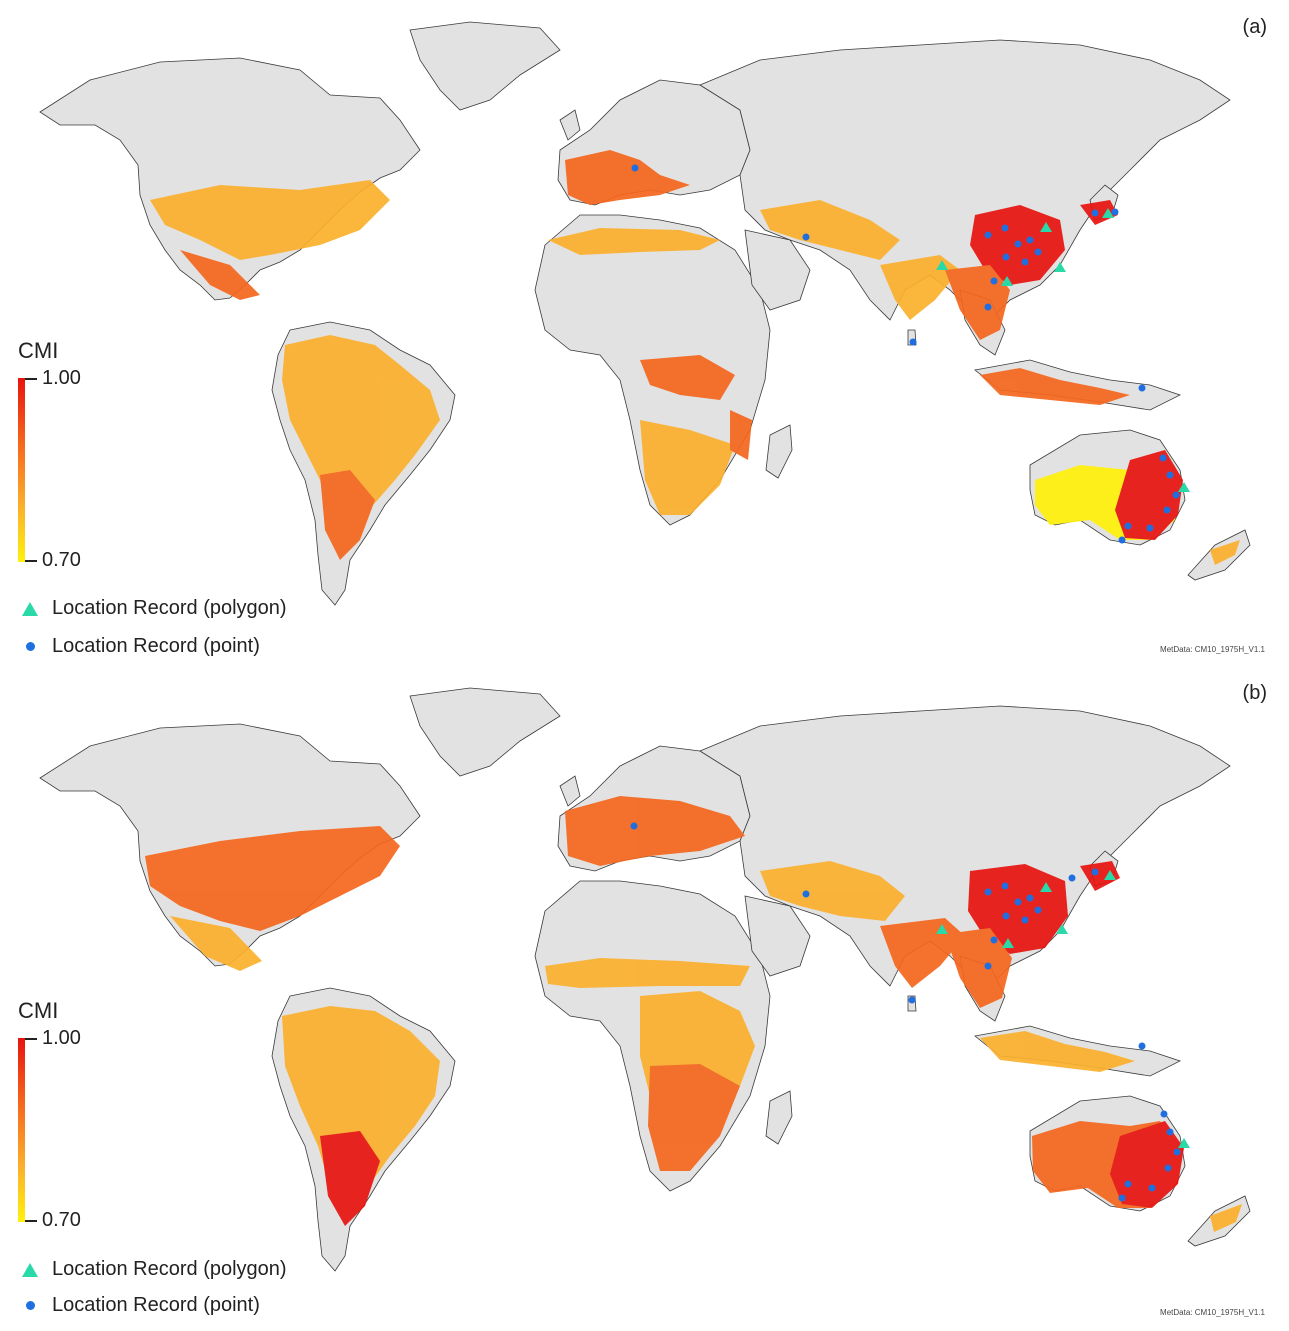 This screenshot has height=1331, width=1289. Describe the element at coordinates (1254, 27) in the screenshot. I see `panel-label: (a)` at that location.